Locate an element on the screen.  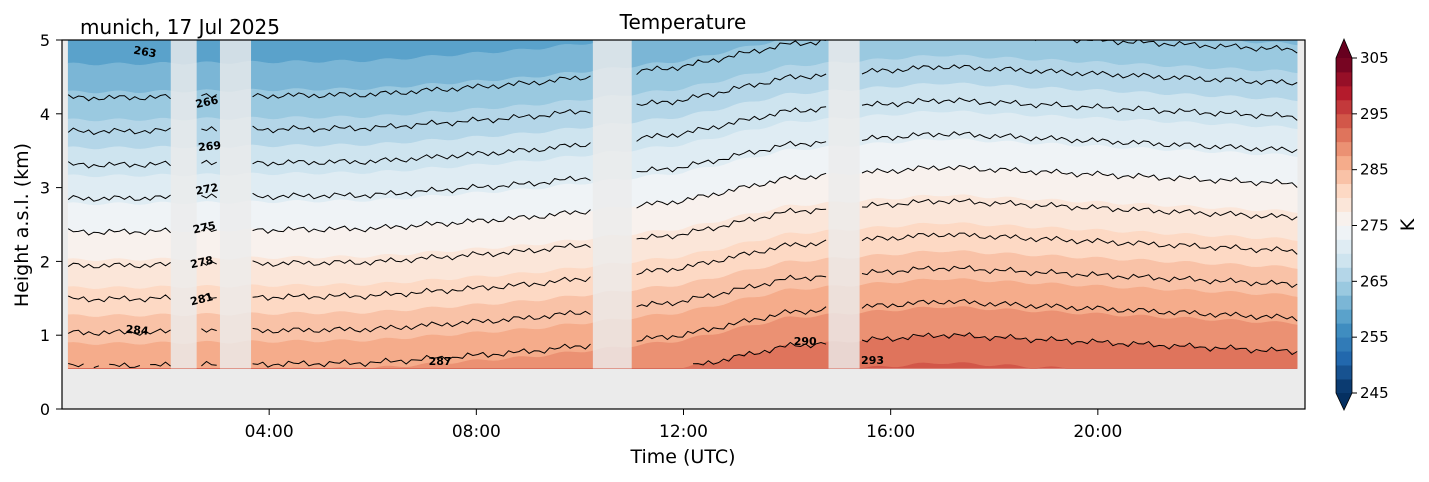
y-tick-label: 5 is located at coordinates (45, 40).